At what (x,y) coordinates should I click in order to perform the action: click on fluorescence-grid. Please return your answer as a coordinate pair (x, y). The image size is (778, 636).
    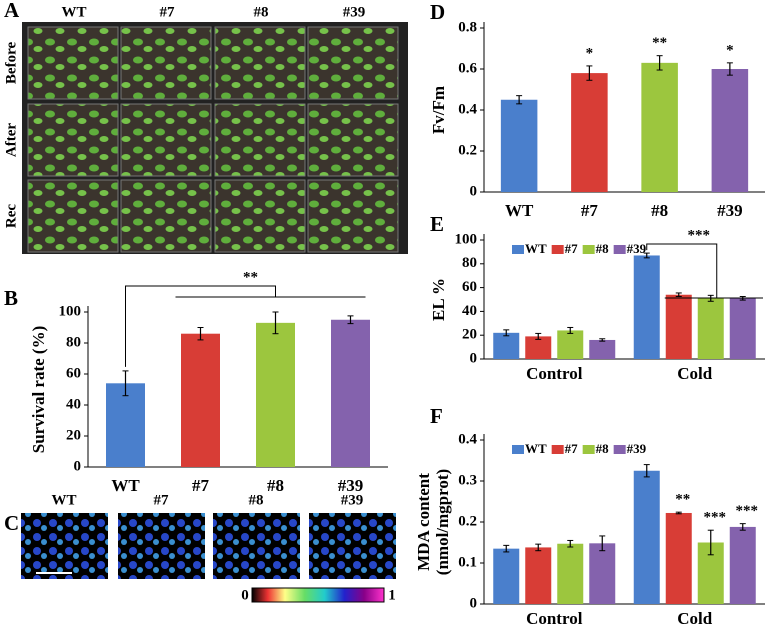
    Looking at the image, I should click on (208, 546).